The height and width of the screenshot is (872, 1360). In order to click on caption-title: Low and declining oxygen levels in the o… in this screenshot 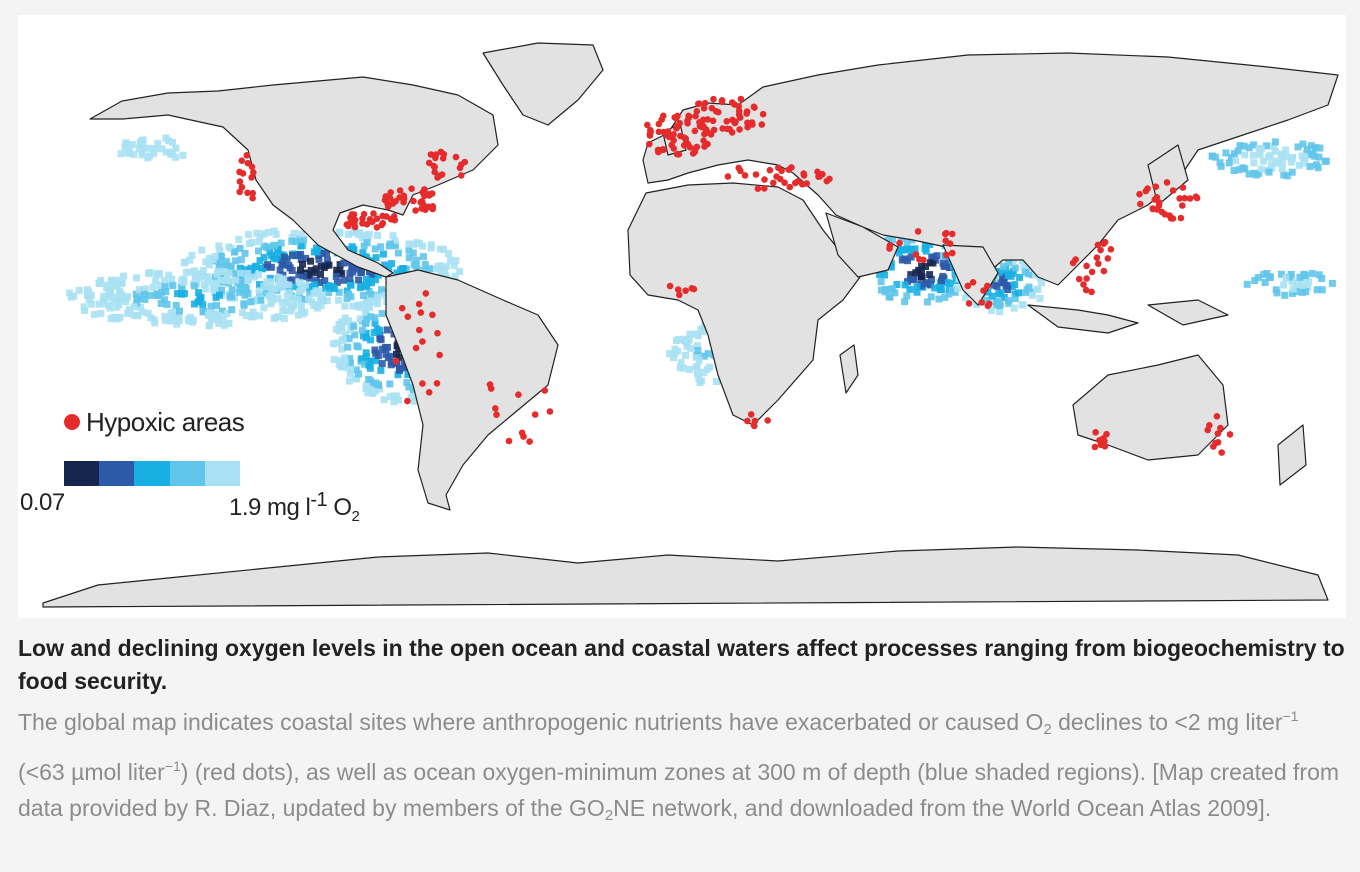, I will do `click(681, 664)`.